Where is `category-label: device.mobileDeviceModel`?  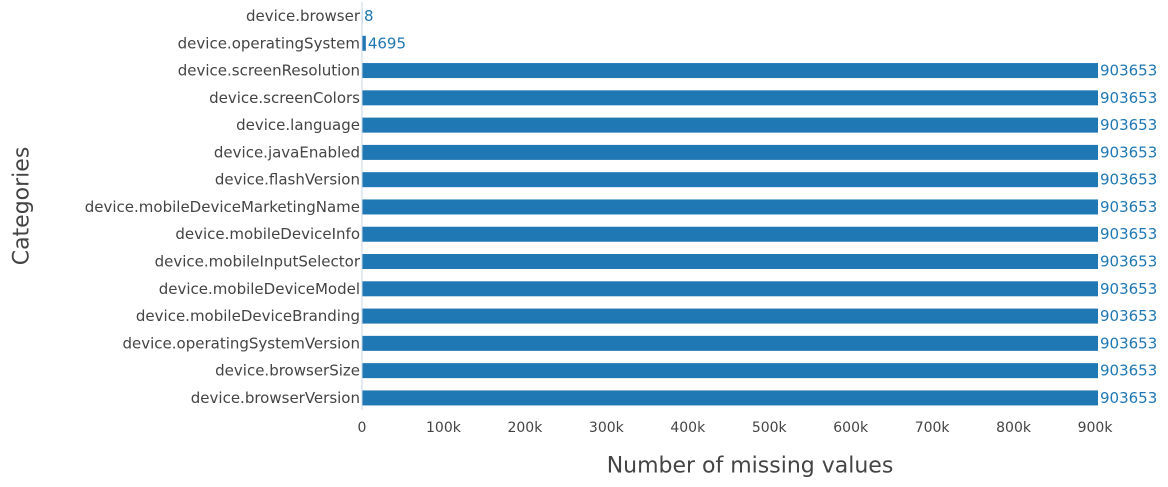 category-label: device.mobileDeviceModel is located at coordinates (259, 289).